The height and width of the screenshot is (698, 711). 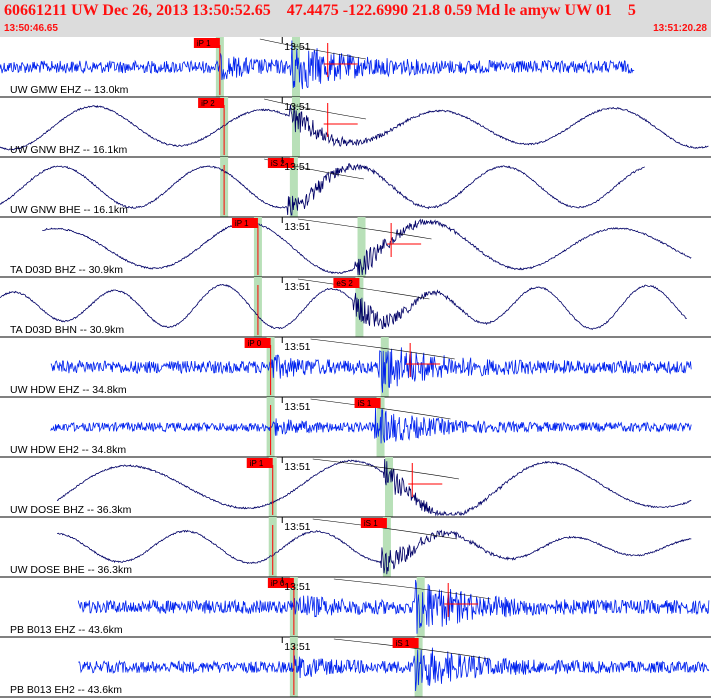 I want to click on pick-label-4: eS 2, so click(x=344, y=283).